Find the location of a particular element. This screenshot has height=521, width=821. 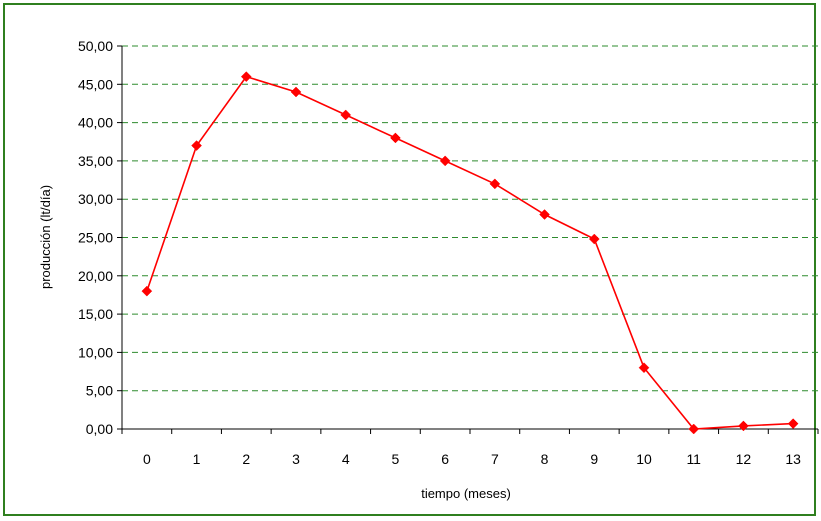

x-tick-label-0: 0 is located at coordinates (147, 459).